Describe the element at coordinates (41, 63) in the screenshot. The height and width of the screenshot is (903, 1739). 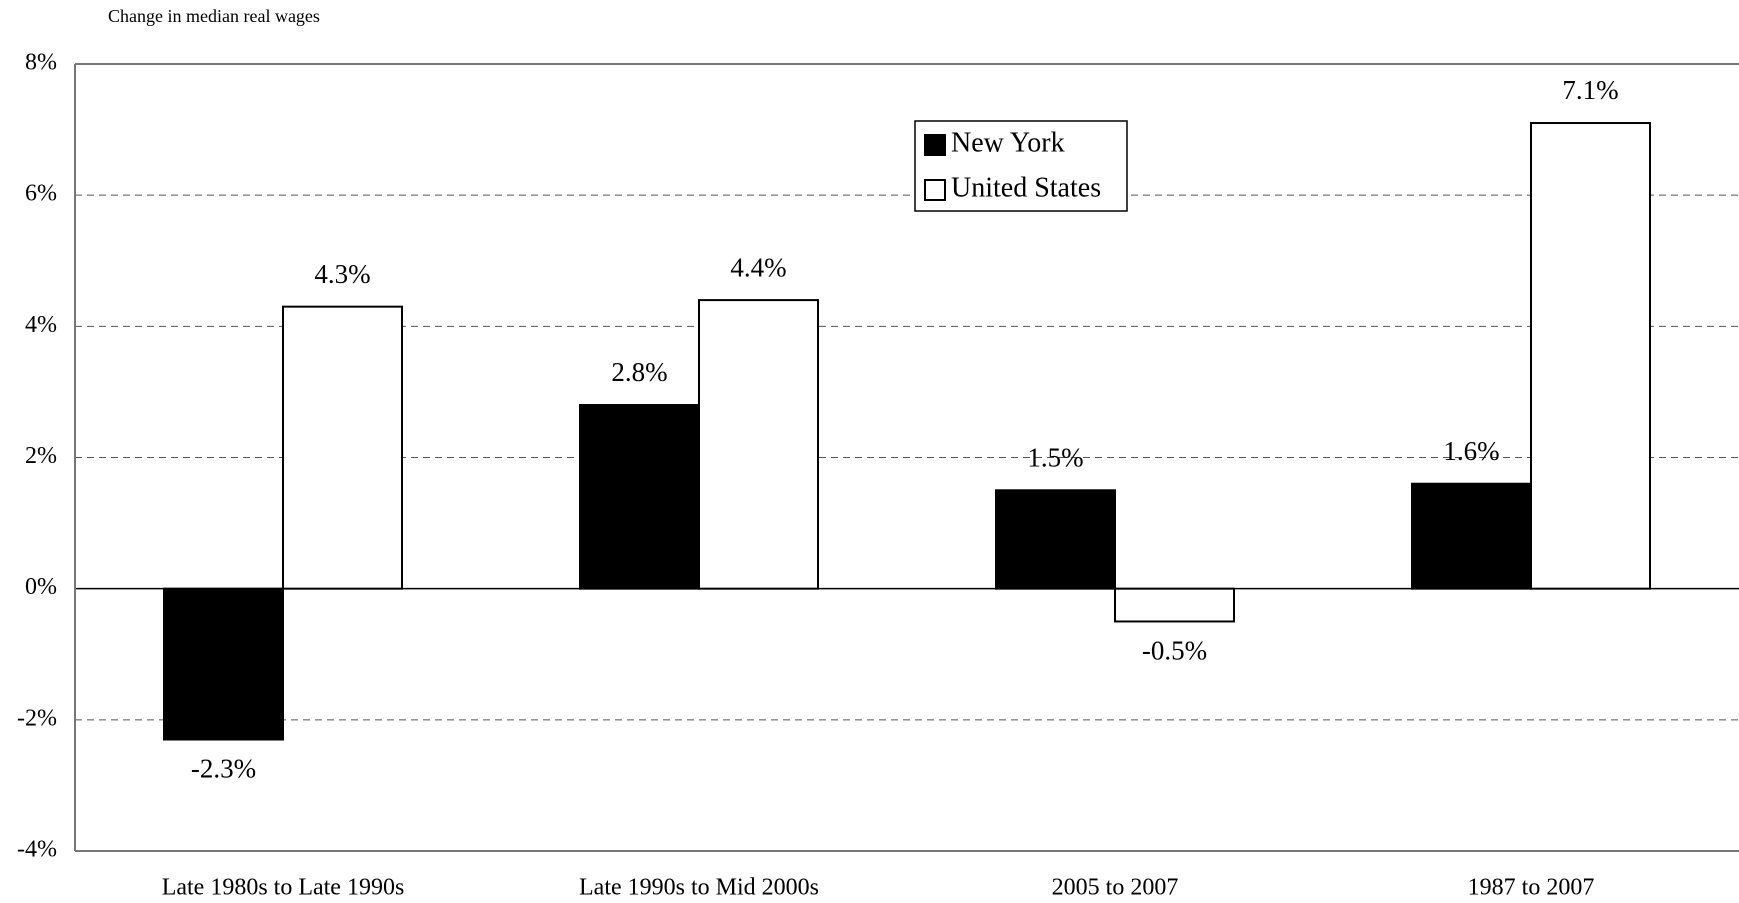
I see `y-tick-label: 8%` at that location.